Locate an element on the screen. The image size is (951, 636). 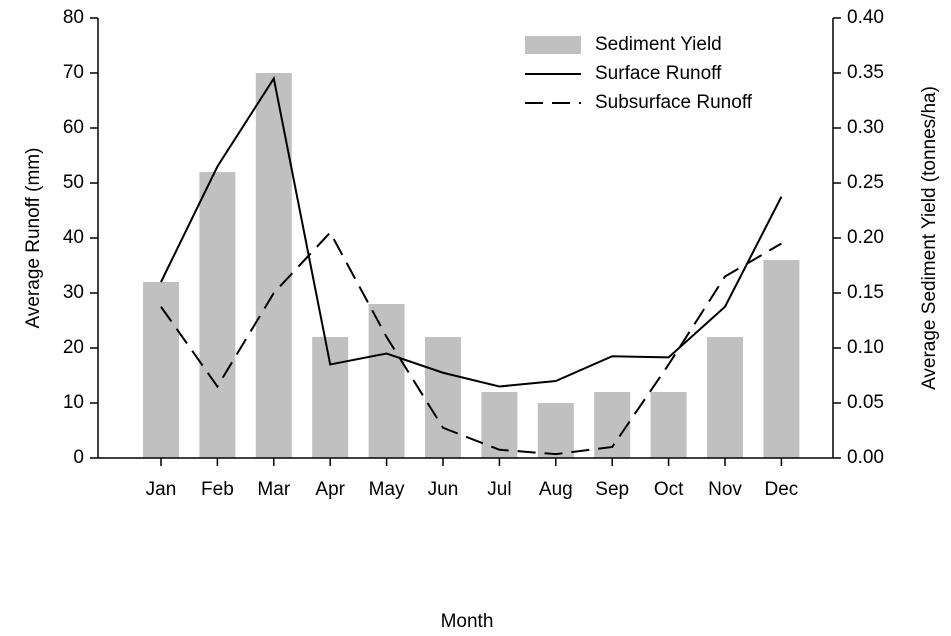
x-tick-label: Oct is located at coordinates (669, 489).